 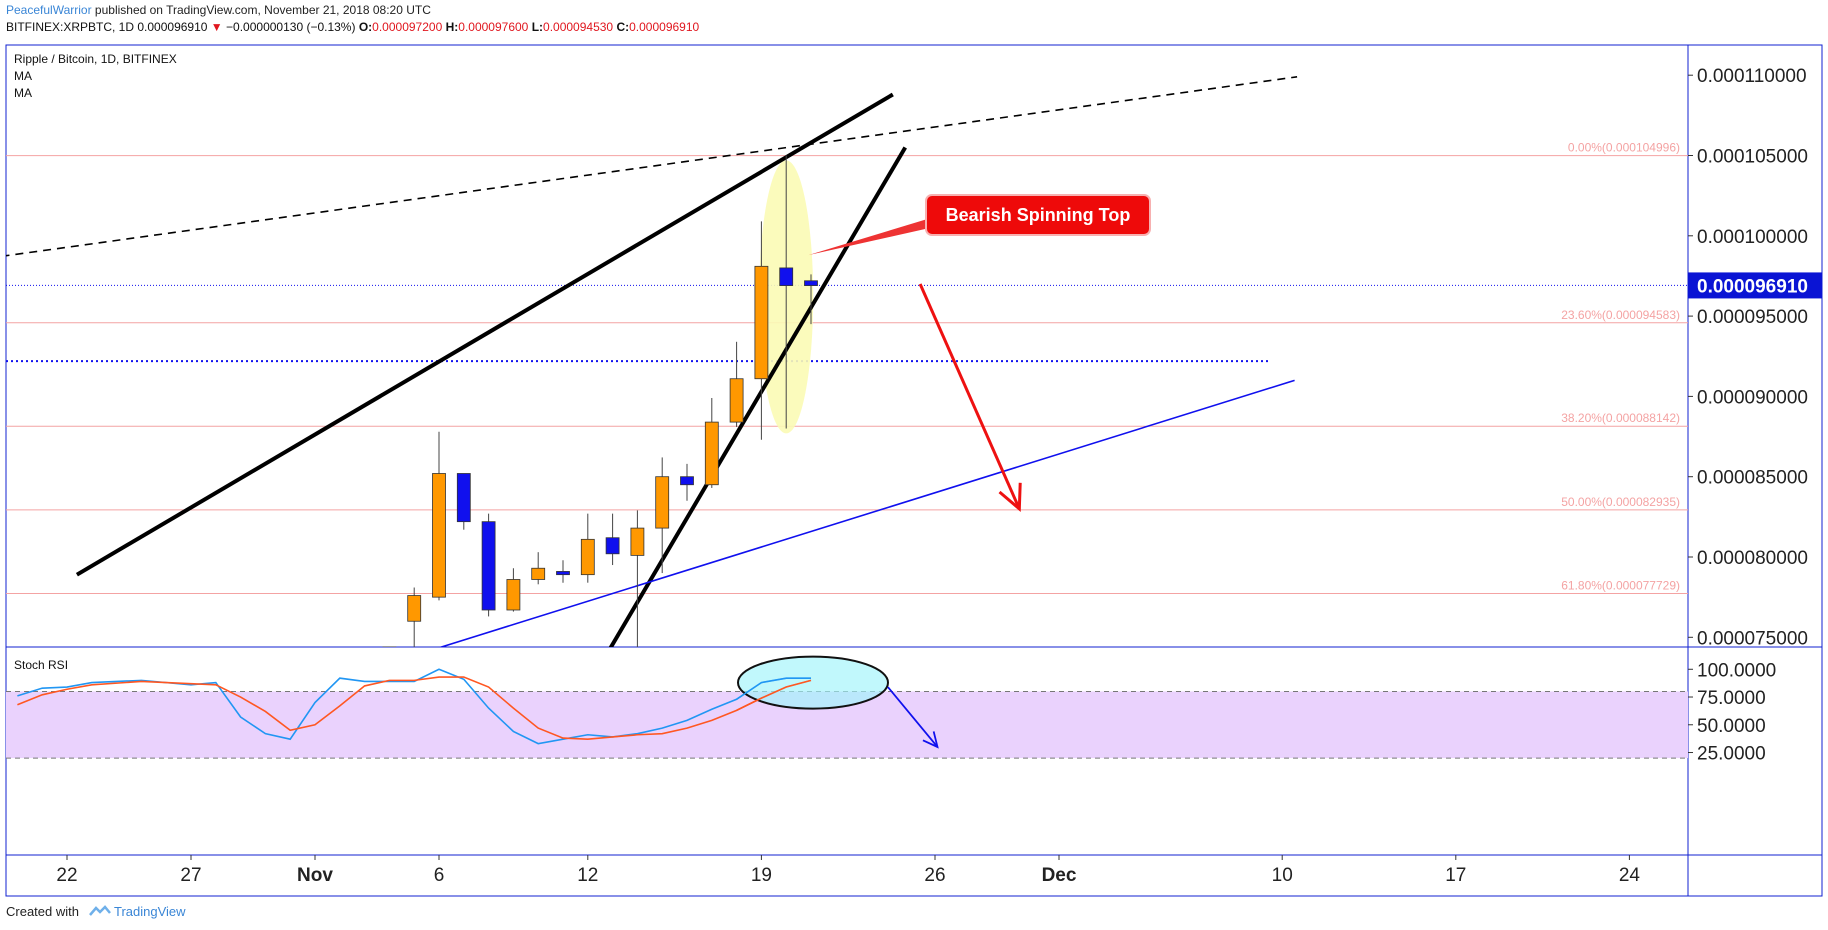 I want to click on price-axis-label: 0.000085000, so click(x=1752, y=478).